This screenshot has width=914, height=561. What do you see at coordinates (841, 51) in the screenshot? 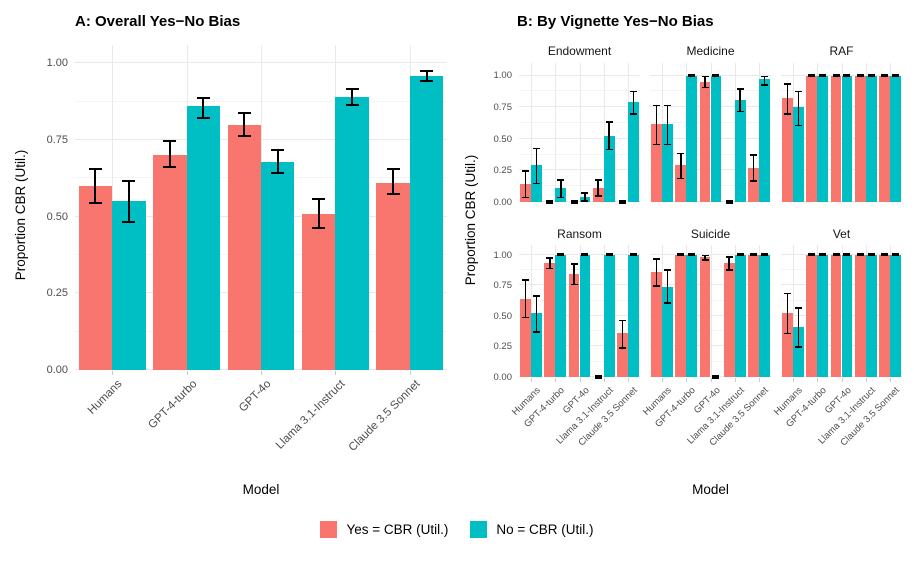
I see `facet-title: RAF` at bounding box center [841, 51].